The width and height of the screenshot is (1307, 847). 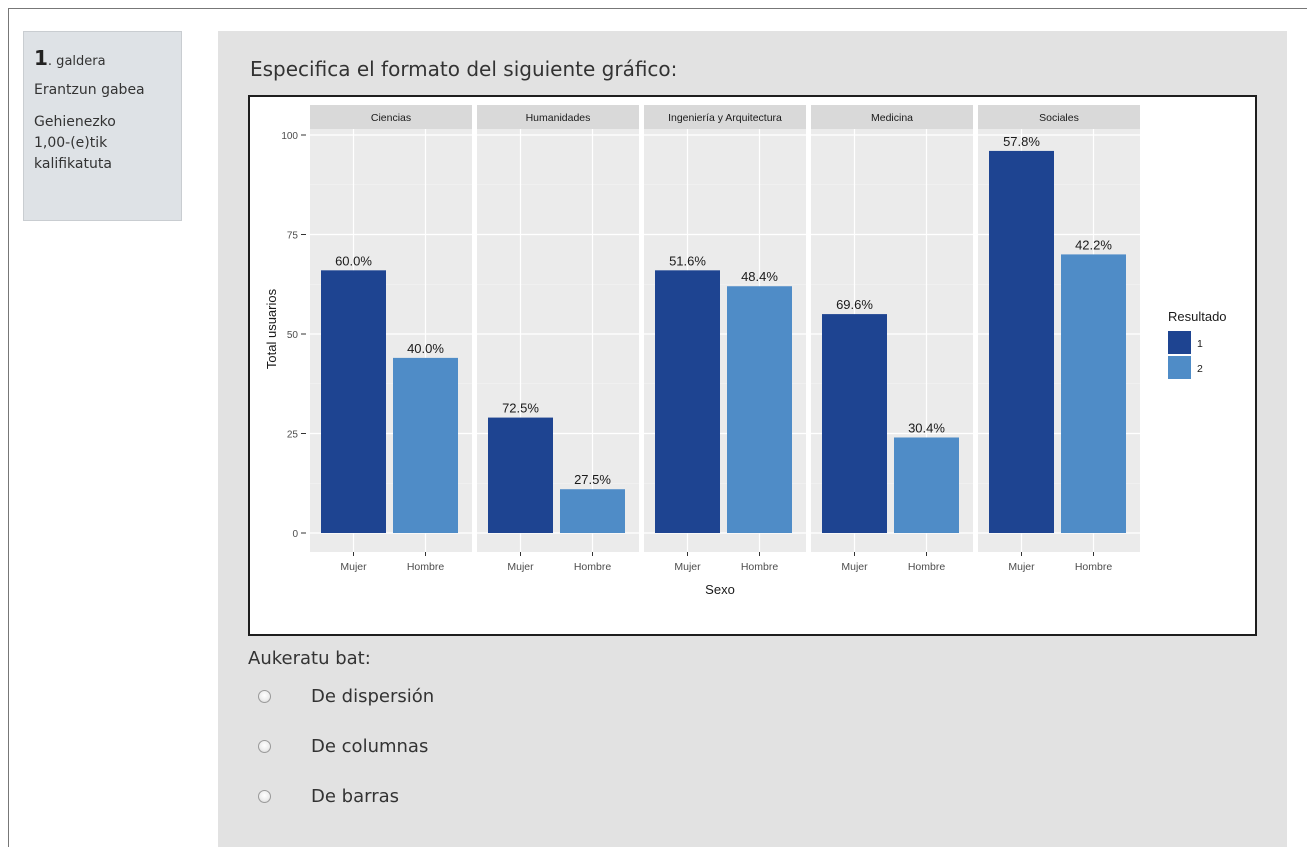 What do you see at coordinates (355, 796) in the screenshot?
I see `option-label: De barras` at bounding box center [355, 796].